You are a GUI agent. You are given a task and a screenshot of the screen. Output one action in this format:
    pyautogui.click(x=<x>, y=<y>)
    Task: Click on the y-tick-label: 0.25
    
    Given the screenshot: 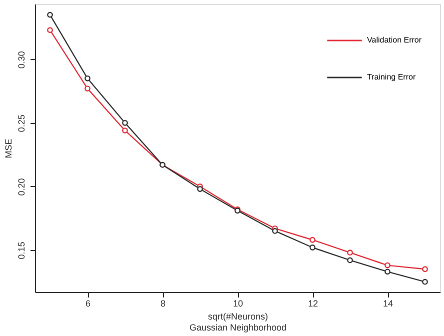 What is the action you would take?
    pyautogui.click(x=21, y=123)
    